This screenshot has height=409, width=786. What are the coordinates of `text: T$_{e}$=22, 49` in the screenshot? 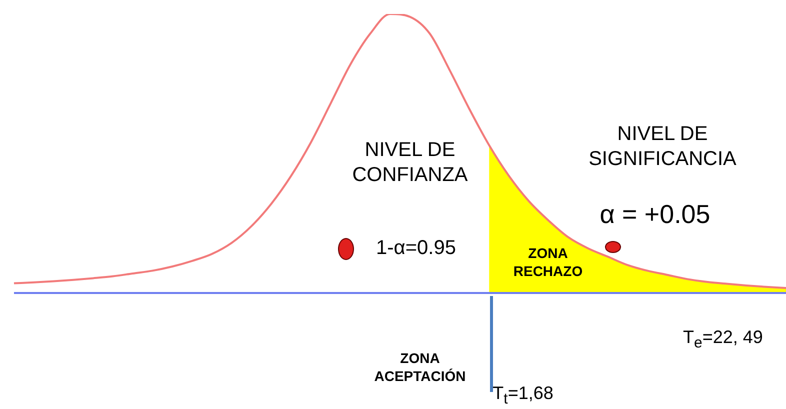 It's located at (723, 340).